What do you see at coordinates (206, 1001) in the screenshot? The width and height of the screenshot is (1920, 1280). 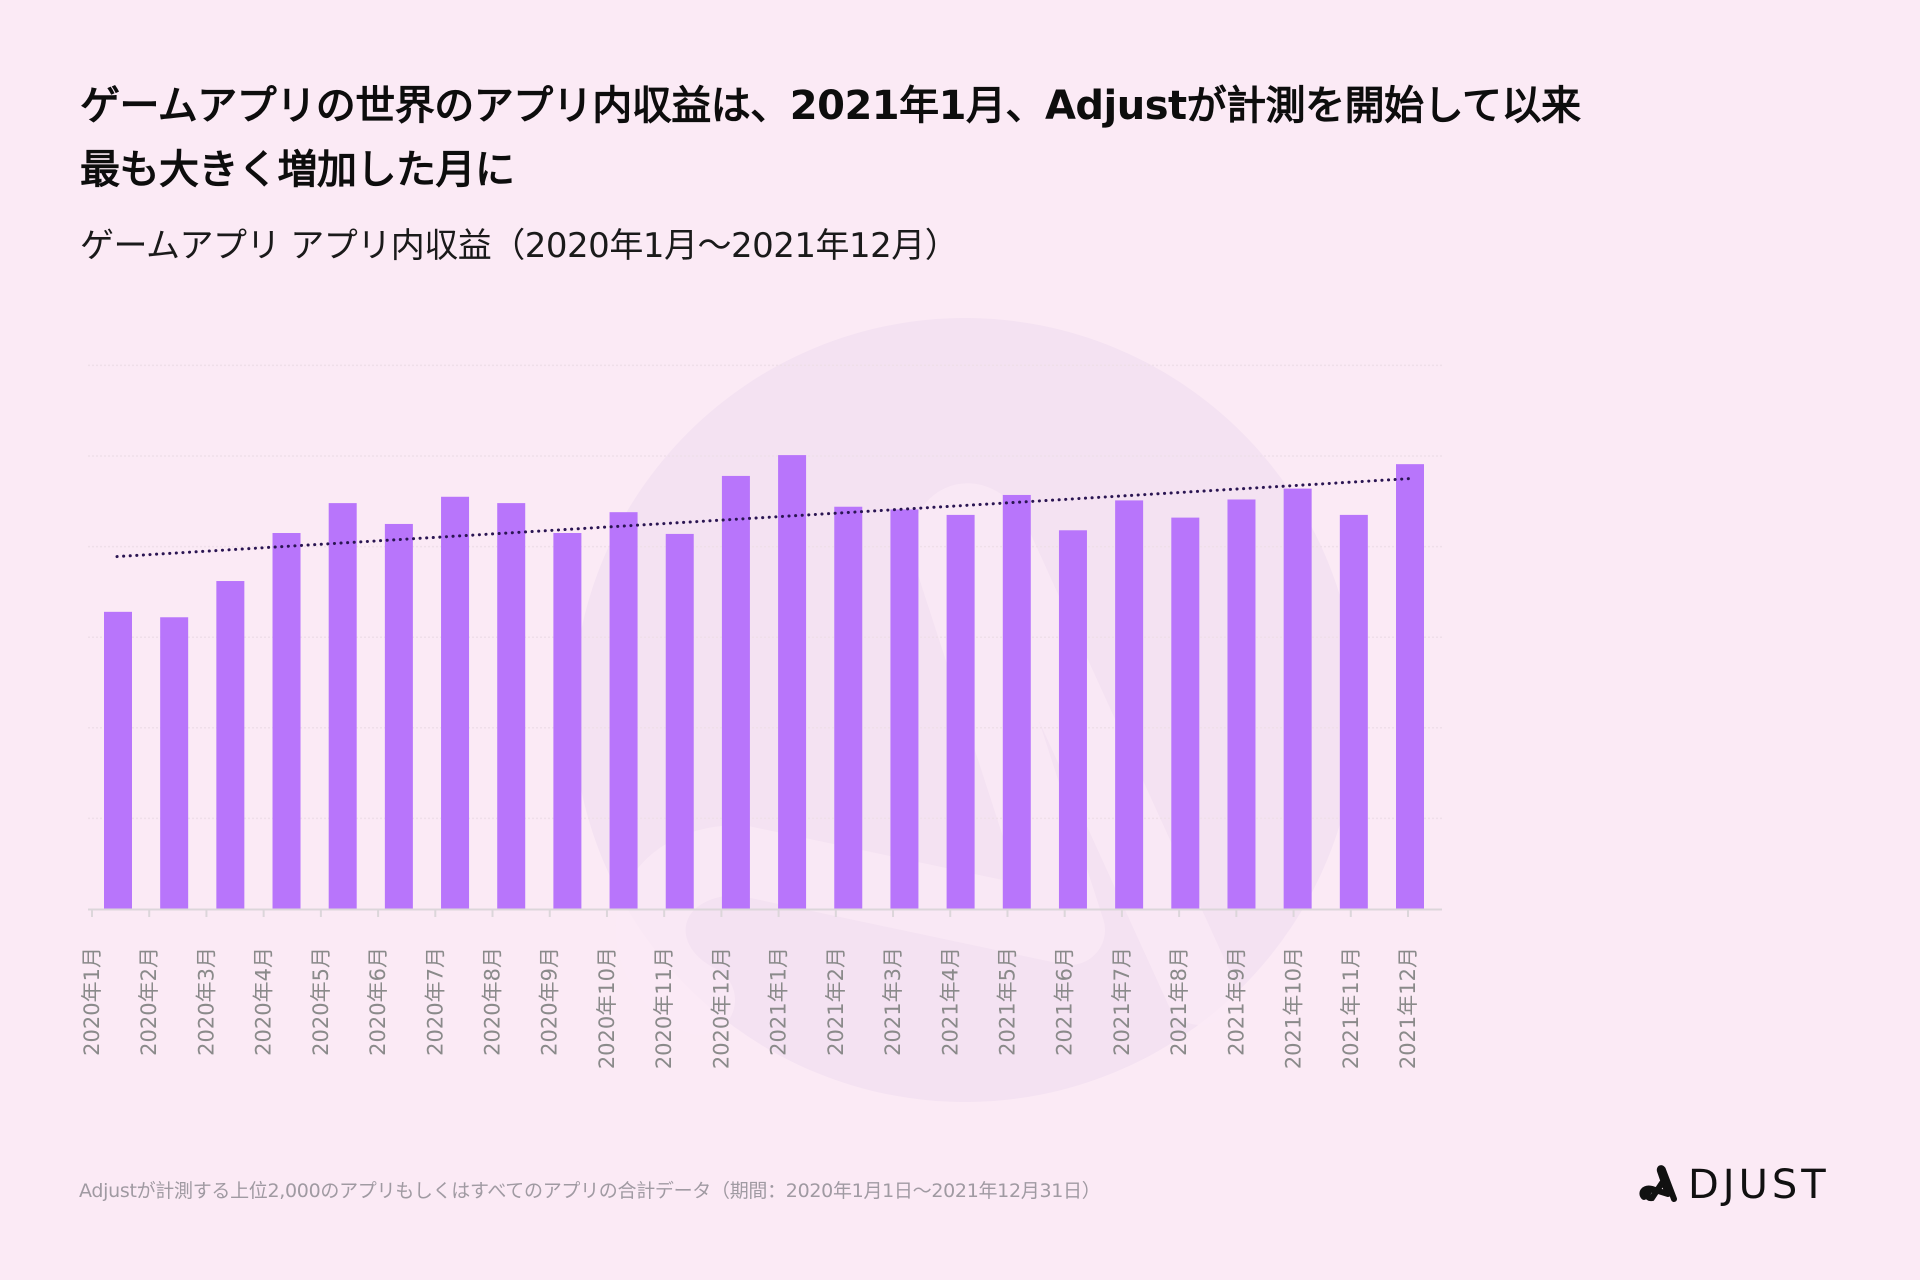 I see `x-tick-label: 2020年3月` at bounding box center [206, 1001].